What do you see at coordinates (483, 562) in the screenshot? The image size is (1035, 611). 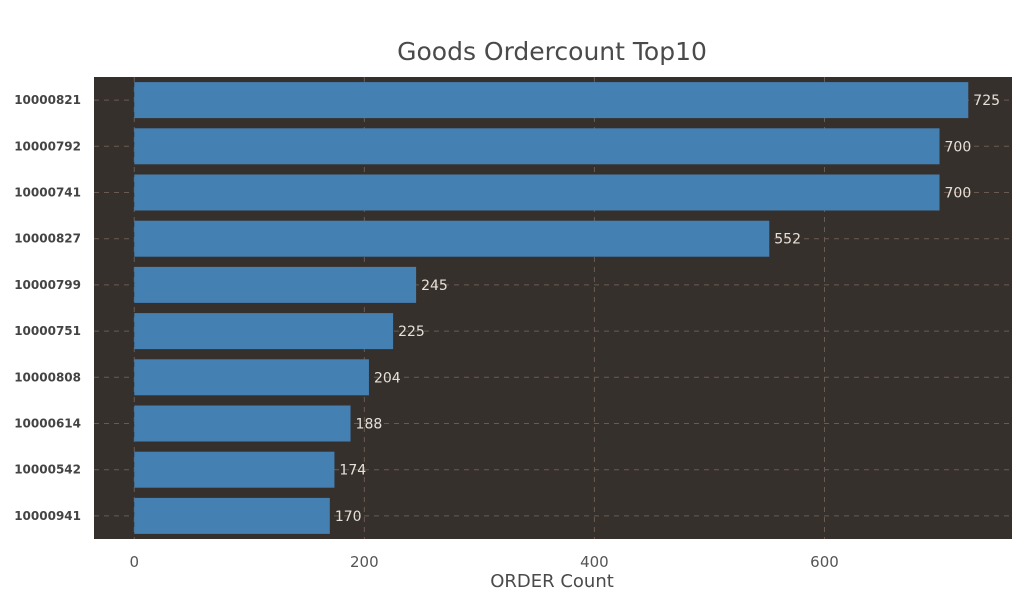 I see `x-axis-ticks: 0 200 400 600` at bounding box center [483, 562].